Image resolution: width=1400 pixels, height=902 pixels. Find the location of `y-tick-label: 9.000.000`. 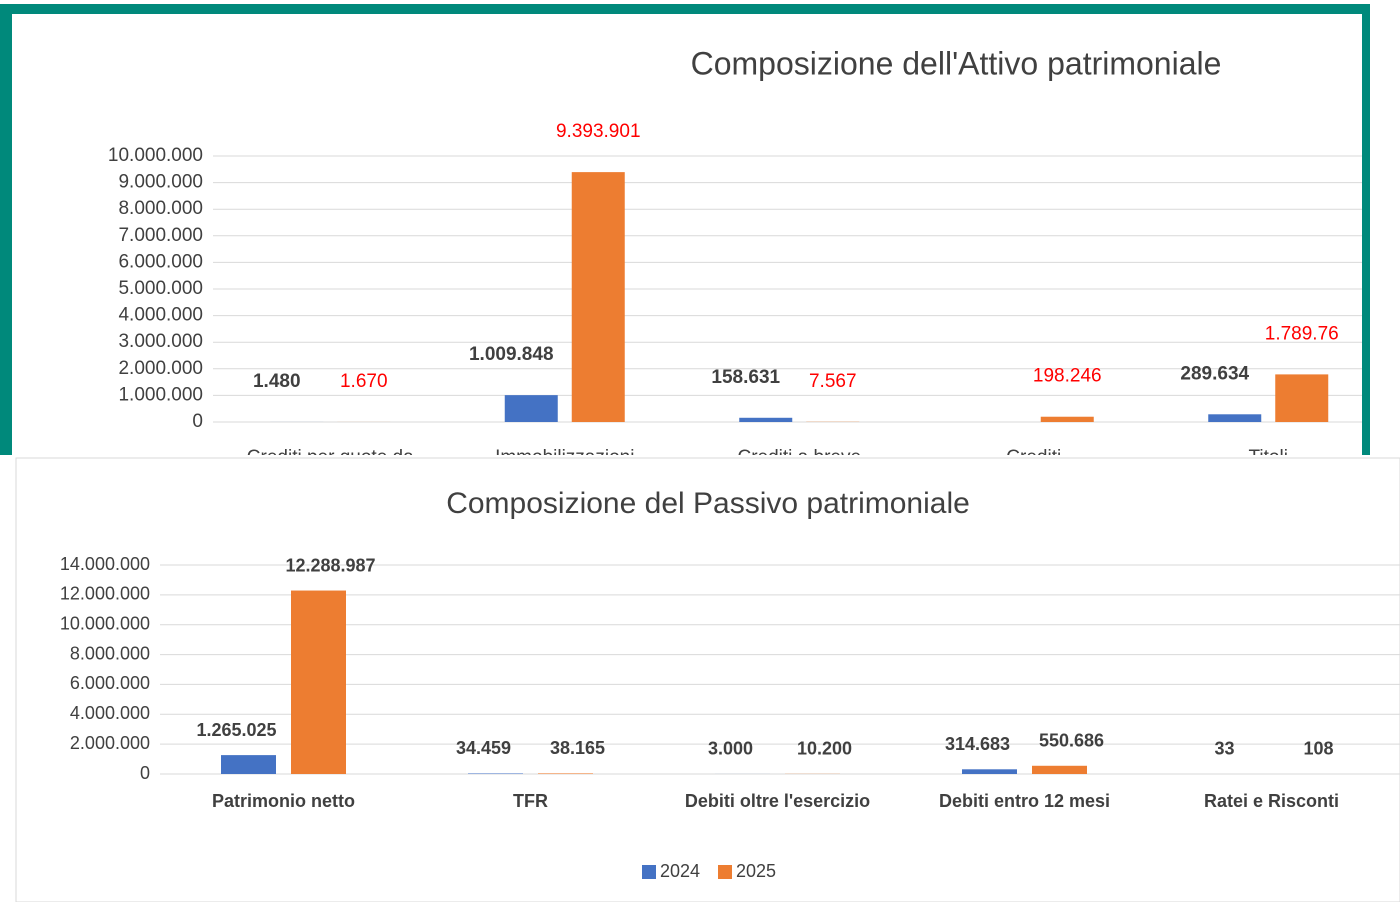

y-tick-label: 9.000.000 is located at coordinates (160, 182).